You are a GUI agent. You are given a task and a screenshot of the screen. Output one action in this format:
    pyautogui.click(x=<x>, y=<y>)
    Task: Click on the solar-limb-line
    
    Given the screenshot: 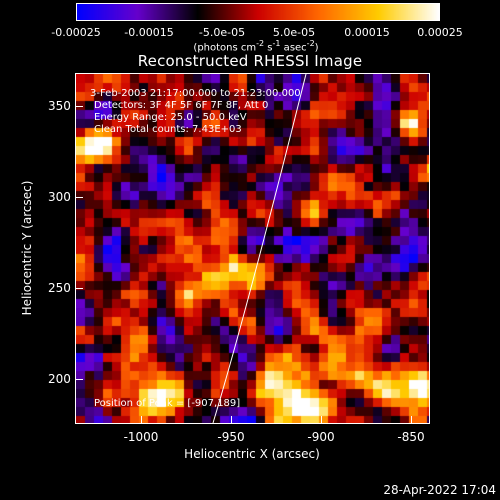 What is the action you would take?
    pyautogui.click(x=259, y=248)
    